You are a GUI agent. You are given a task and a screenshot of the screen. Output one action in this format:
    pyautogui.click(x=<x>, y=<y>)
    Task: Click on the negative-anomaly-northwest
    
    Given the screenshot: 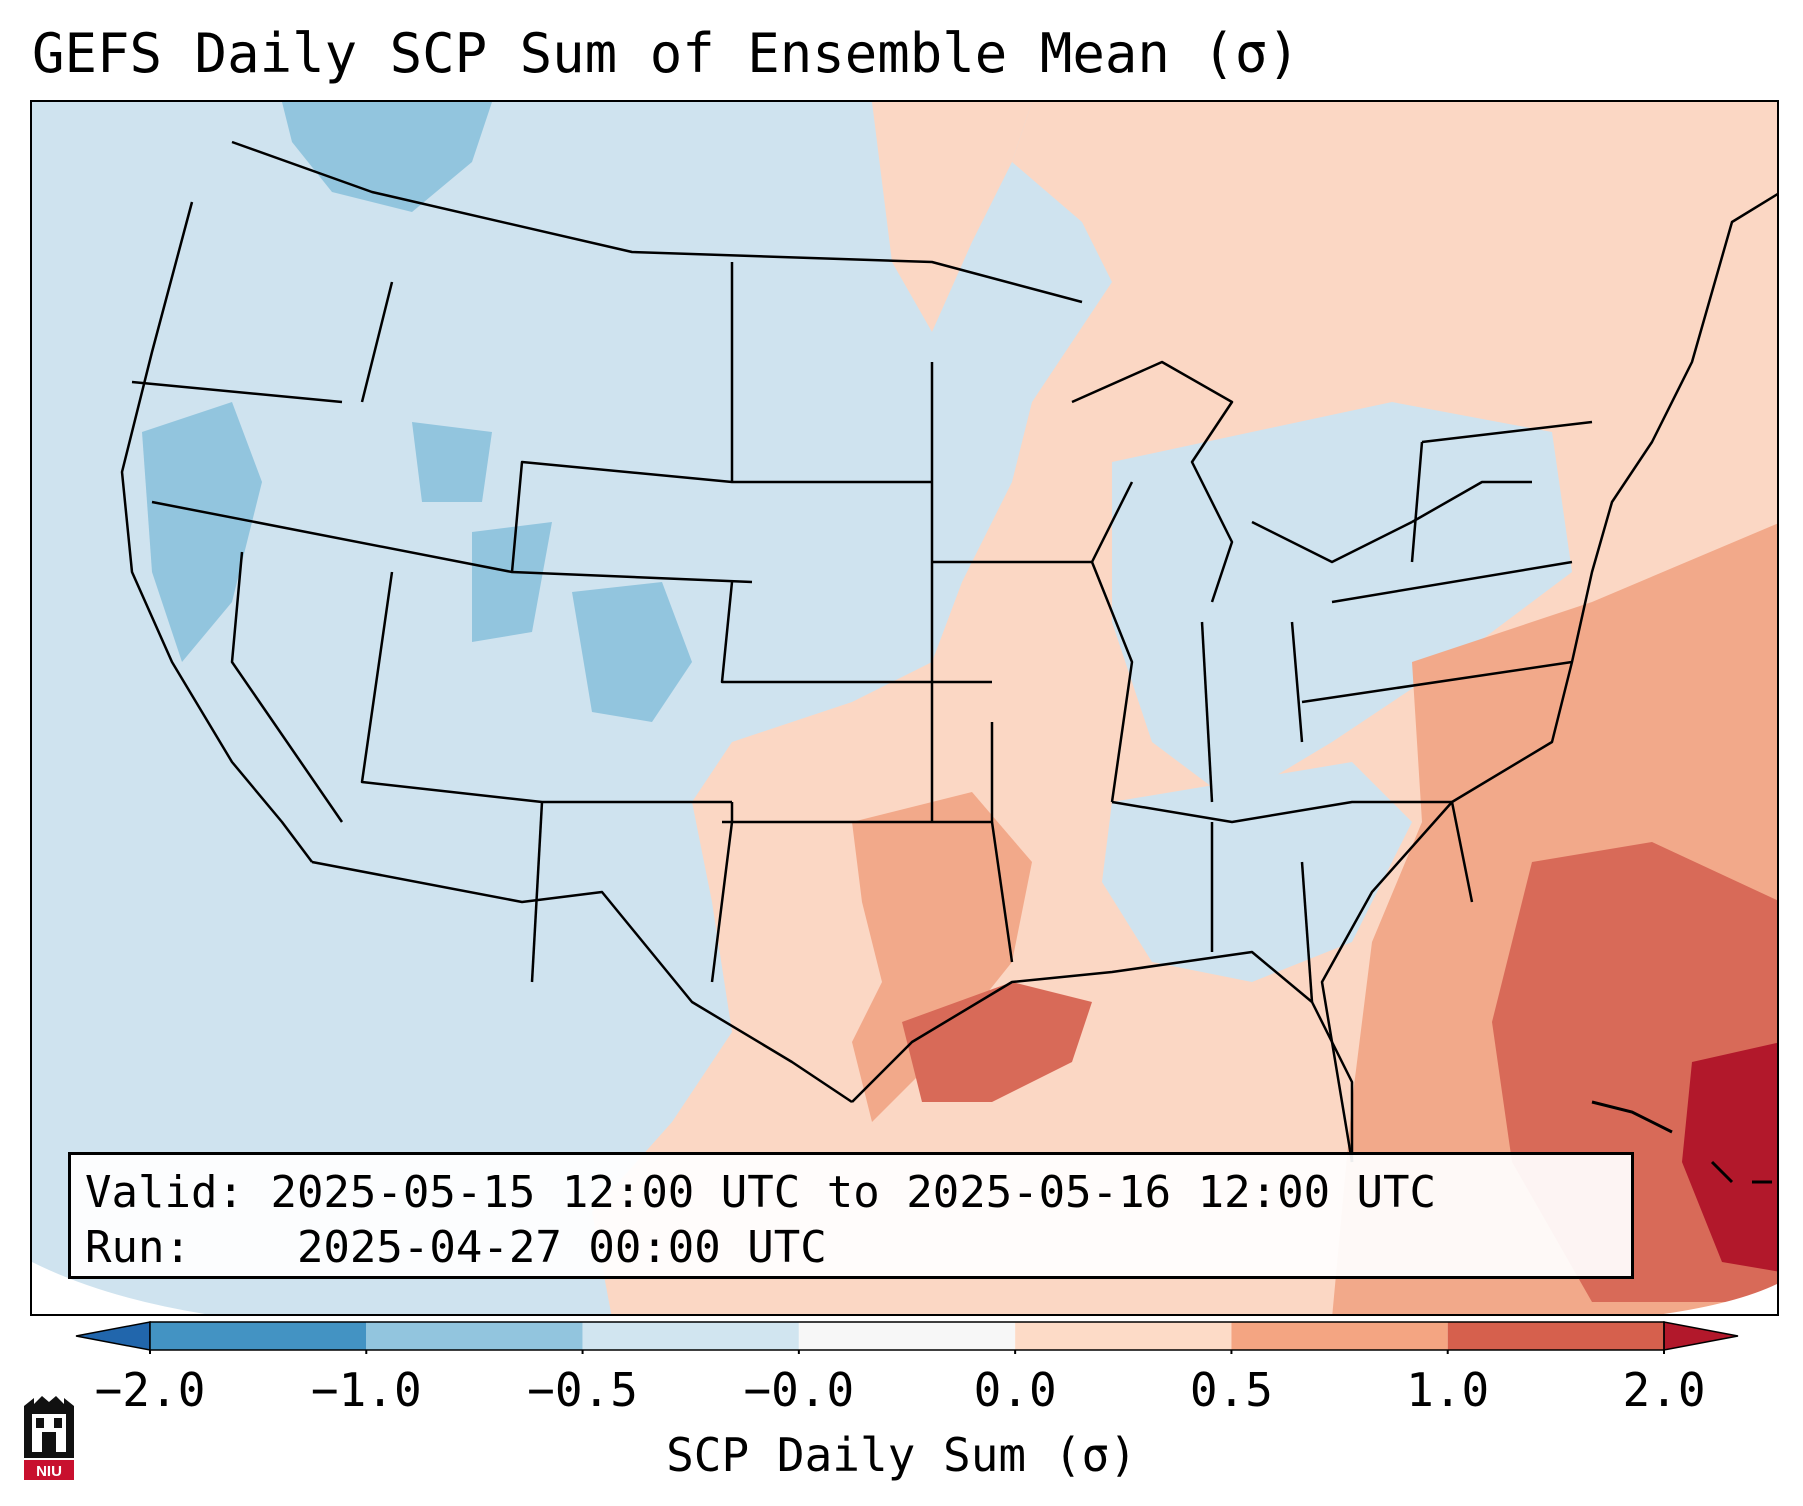 What is the action you would take?
    pyautogui.click(x=387, y=157)
    